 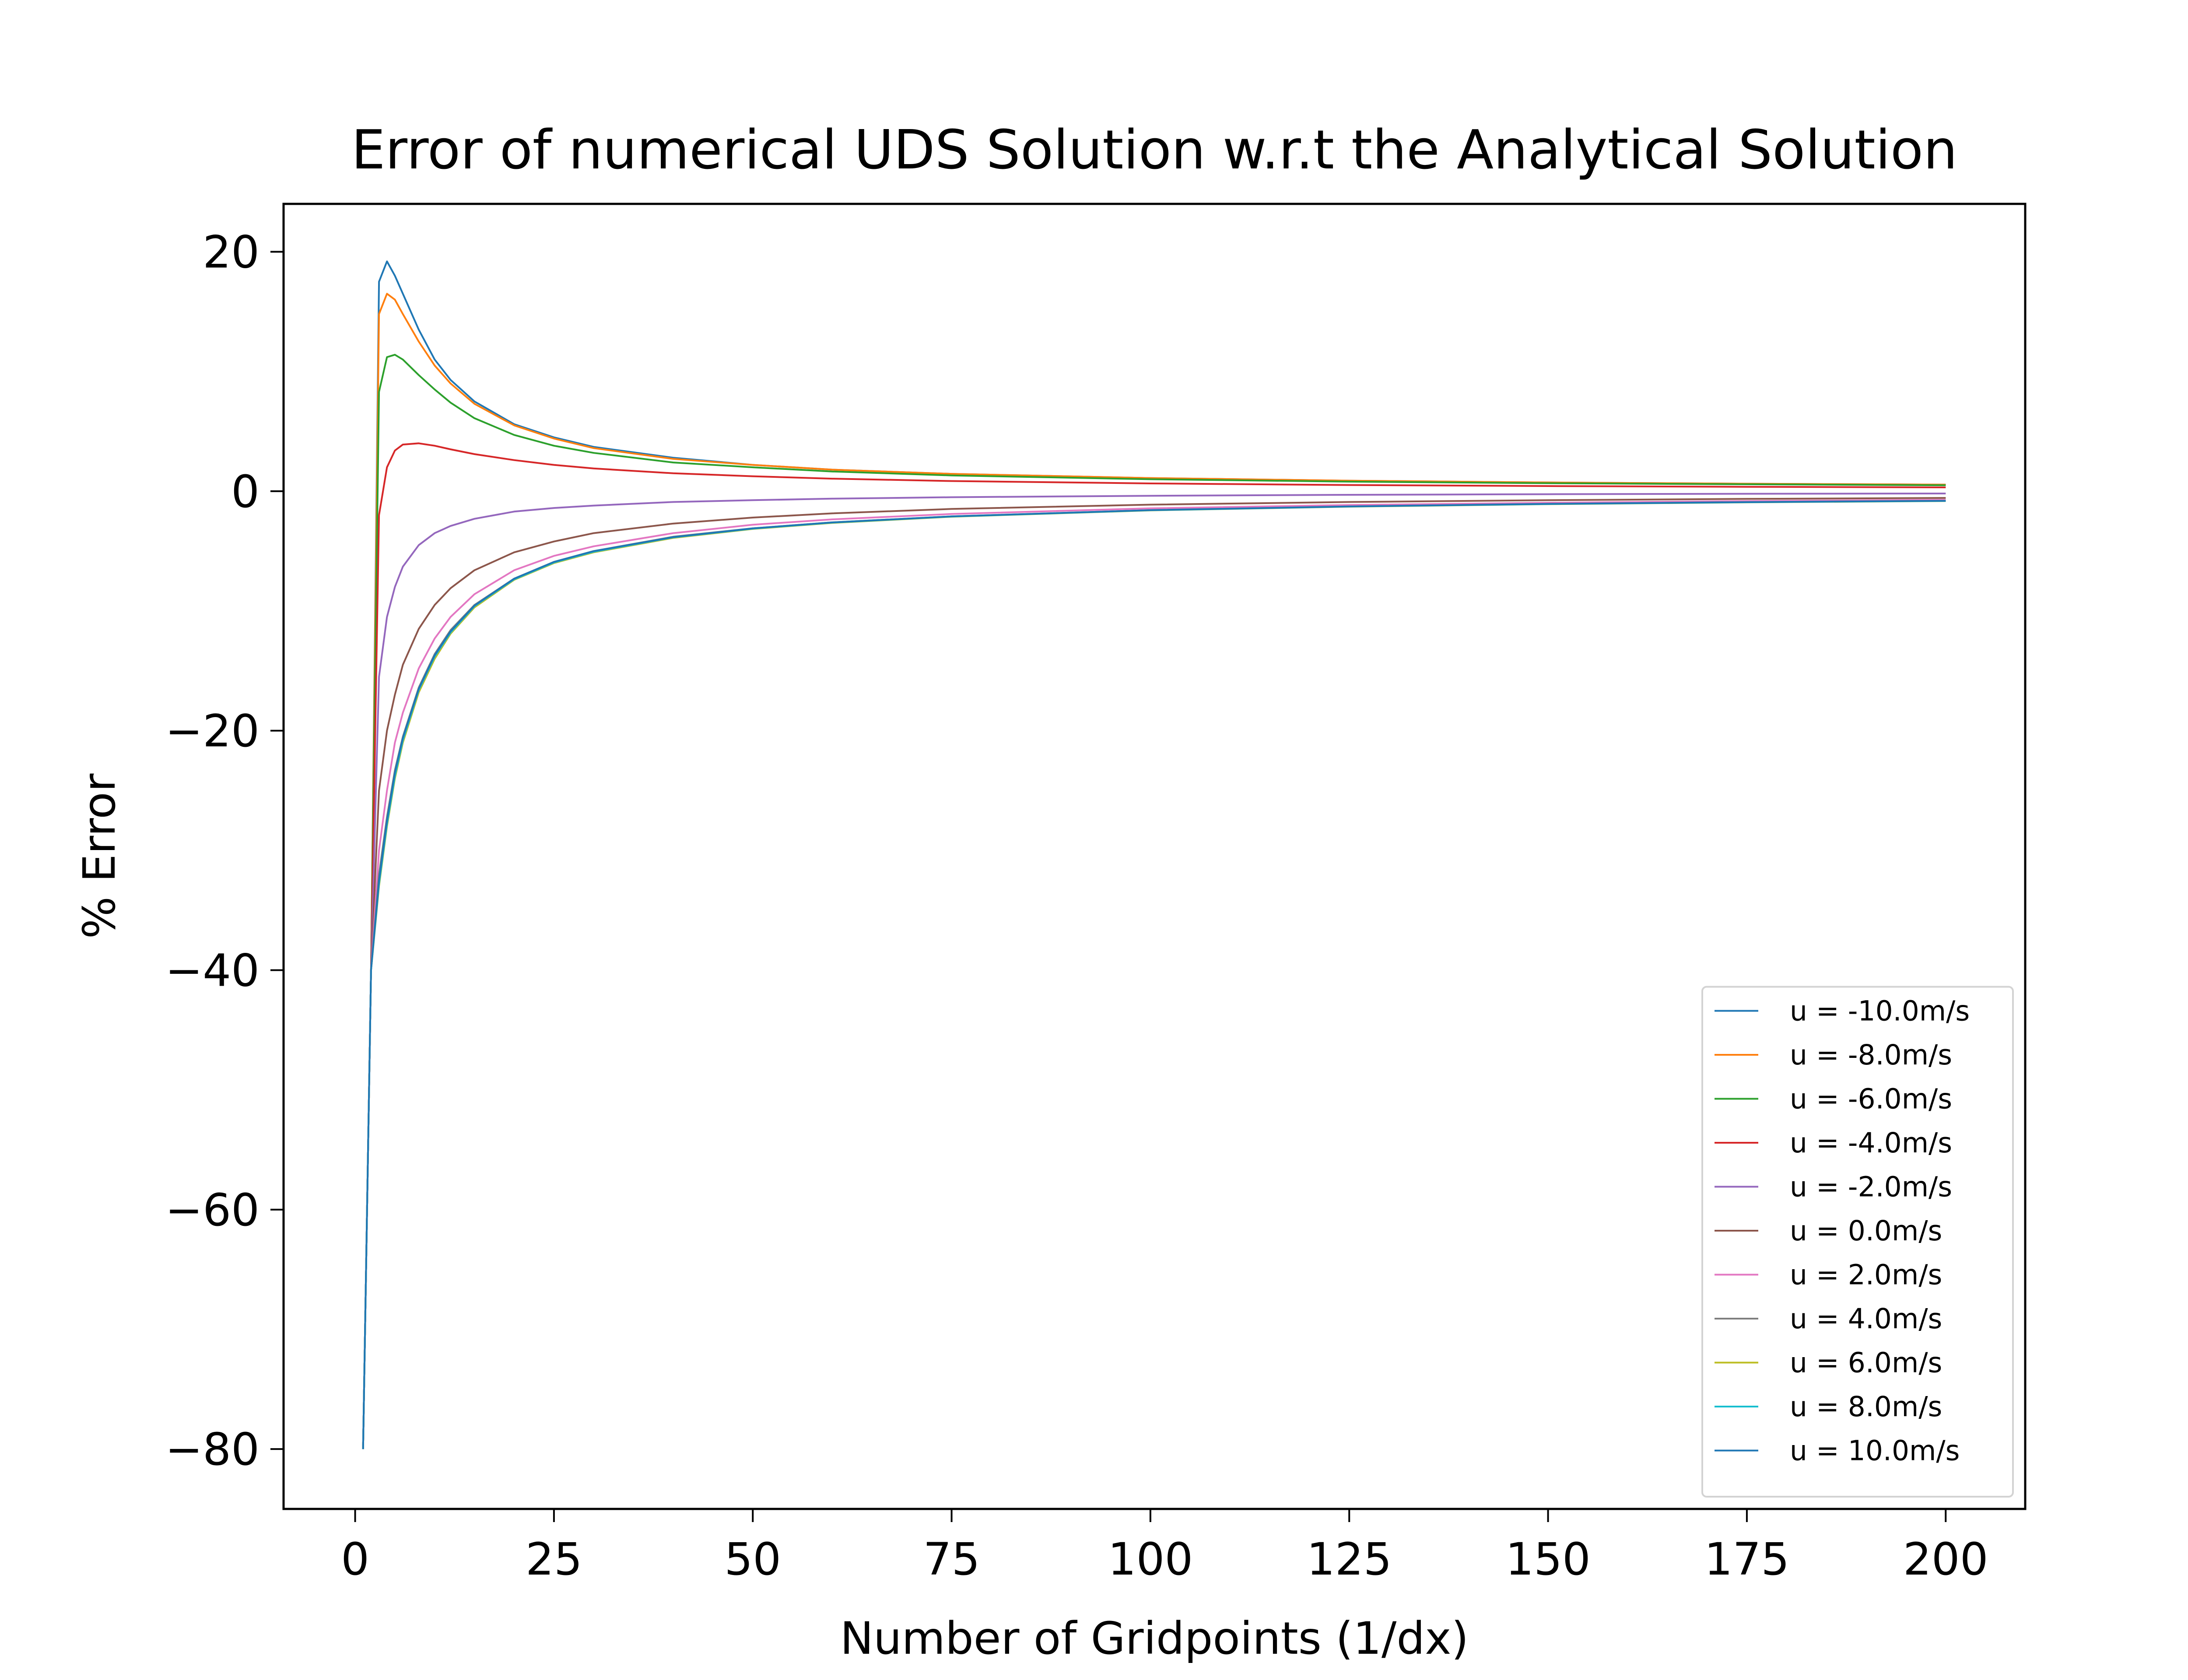 I want to click on x-tick-label: 0, so click(x=355, y=1559).